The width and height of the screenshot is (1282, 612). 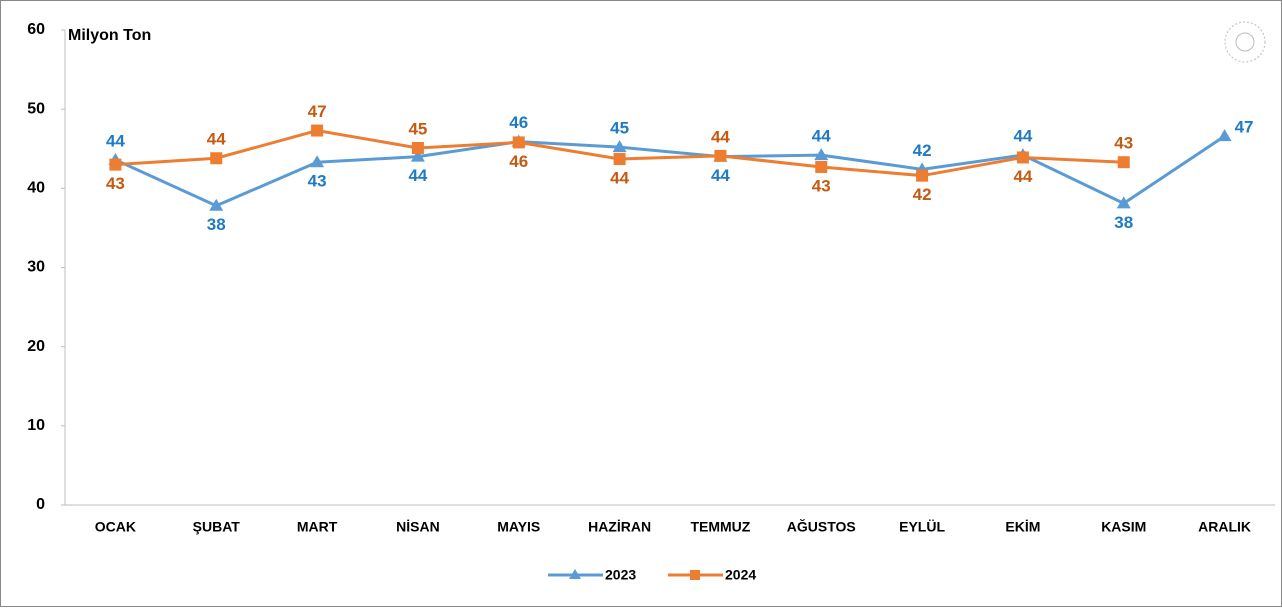 What do you see at coordinates (36, 188) in the screenshot?
I see `y-tick-label: 40` at bounding box center [36, 188].